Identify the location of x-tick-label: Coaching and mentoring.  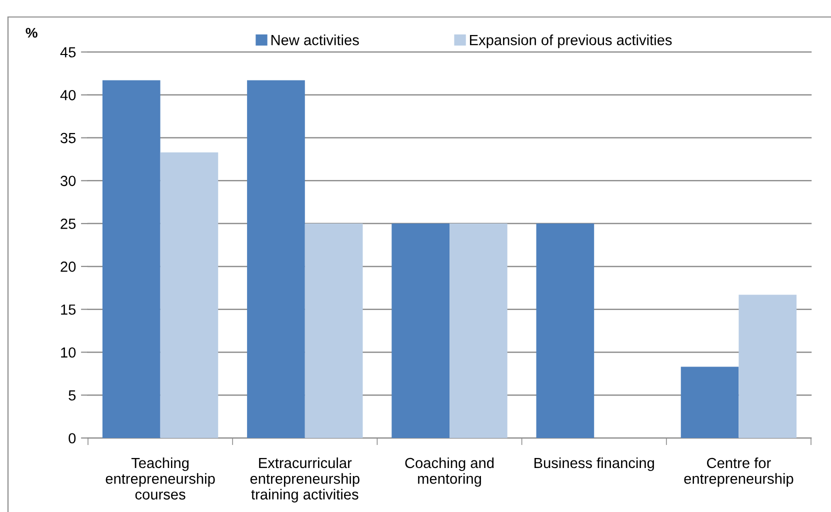
(449, 472).